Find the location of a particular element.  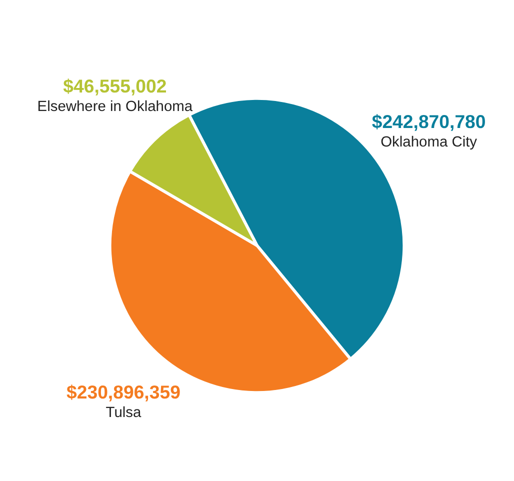

data-label: $230,896,359 is located at coordinates (123, 391).